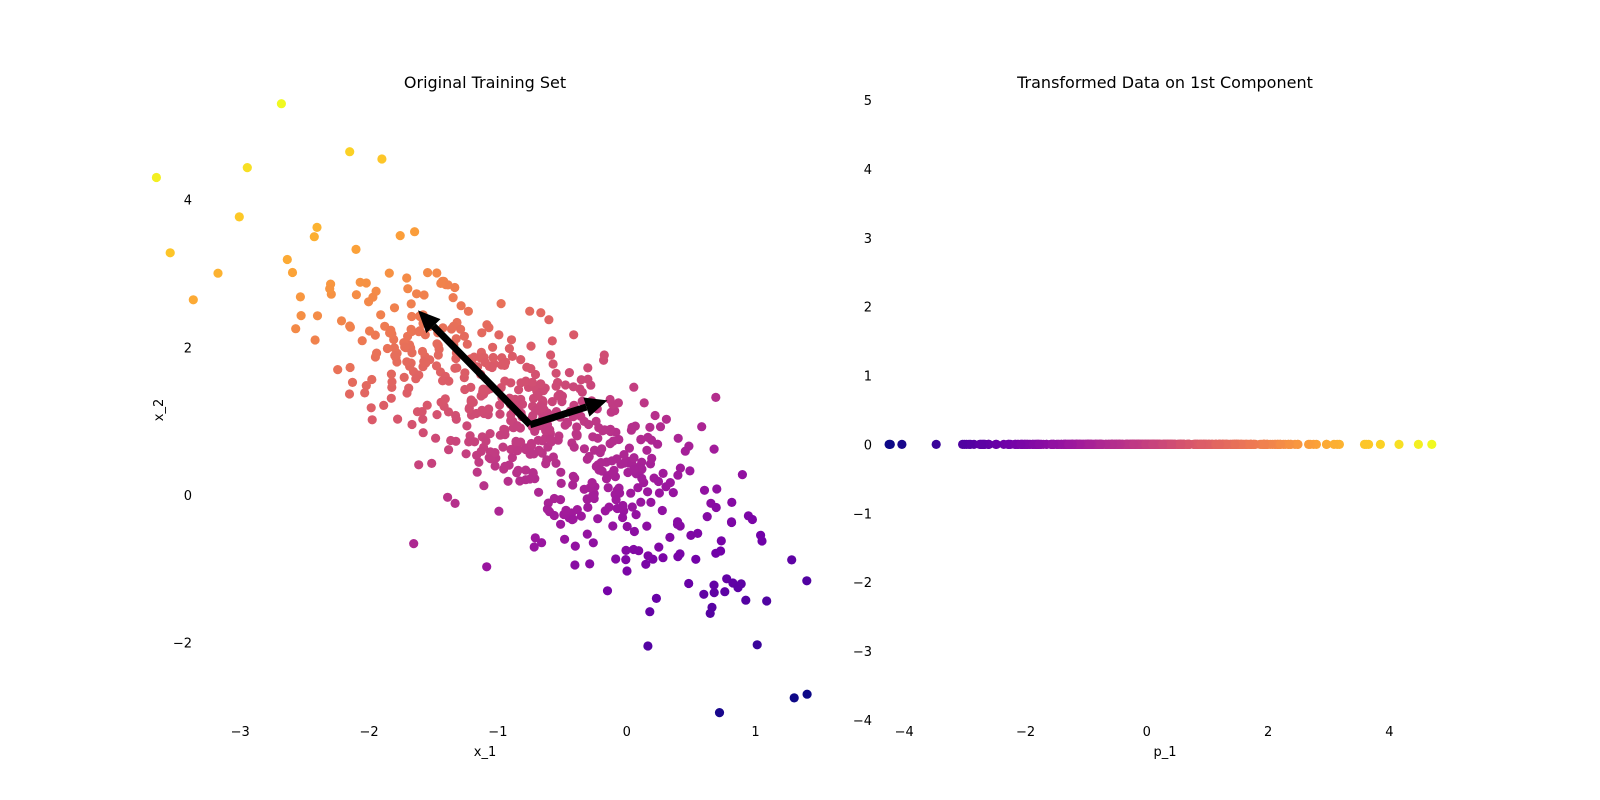 Image resolution: width=1600 pixels, height=800 pixels. Describe the element at coordinates (497, 732) in the screenshot. I see `x-tick-label: −1` at that location.